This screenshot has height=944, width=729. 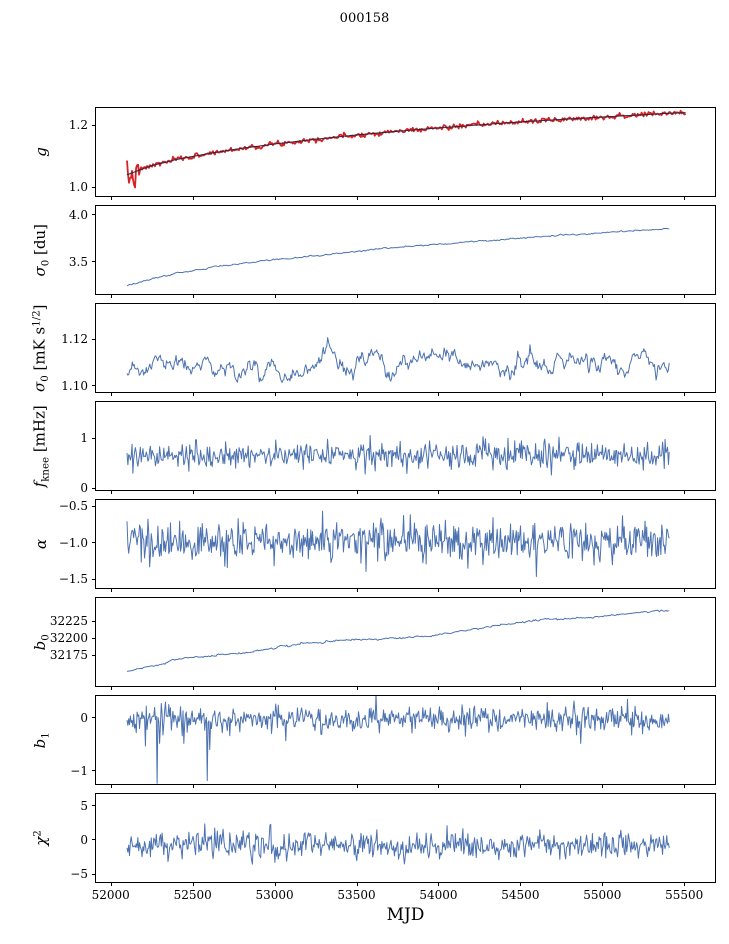 I want to click on y-tick-label: −1, so click(x=79, y=770).